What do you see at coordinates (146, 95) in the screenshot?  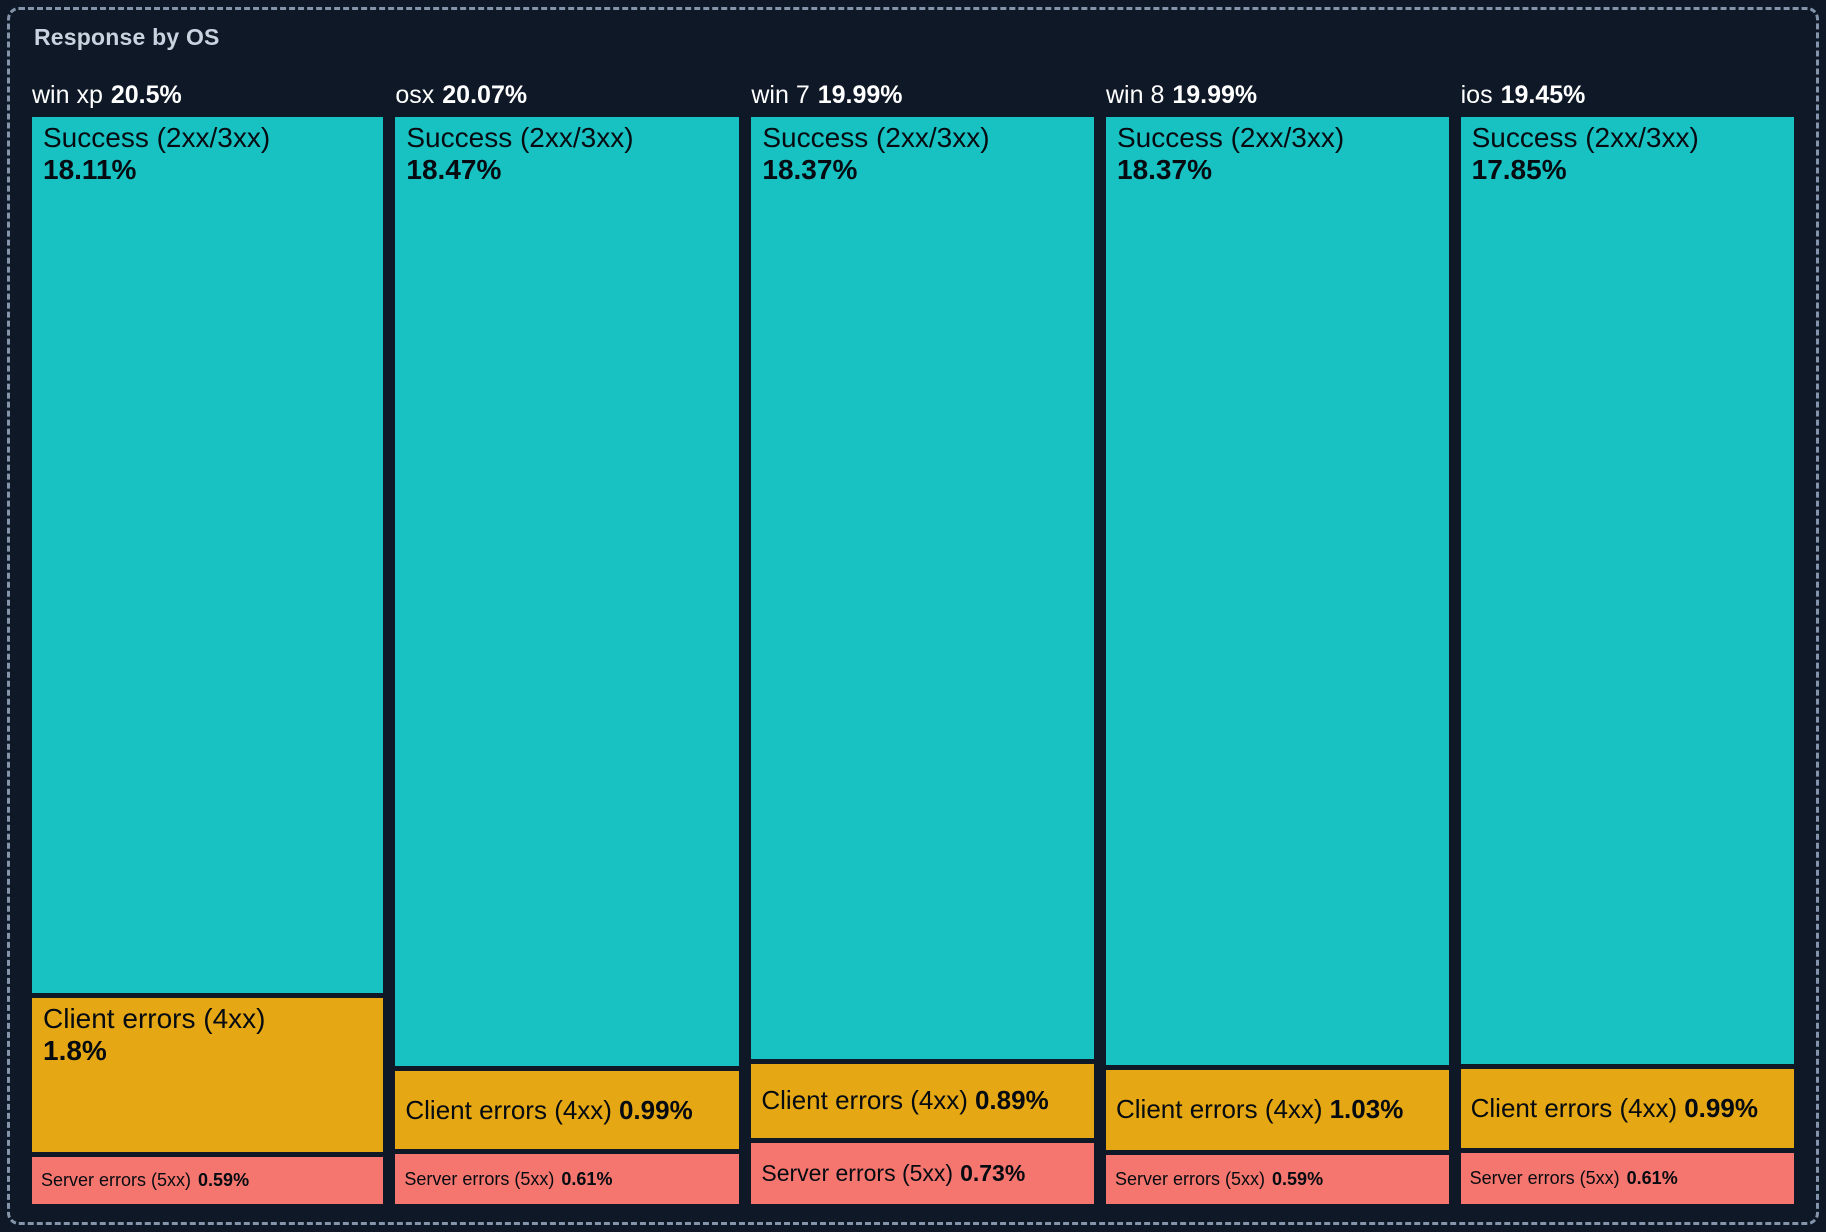 I see `column-os-percent: 20.5%` at bounding box center [146, 95].